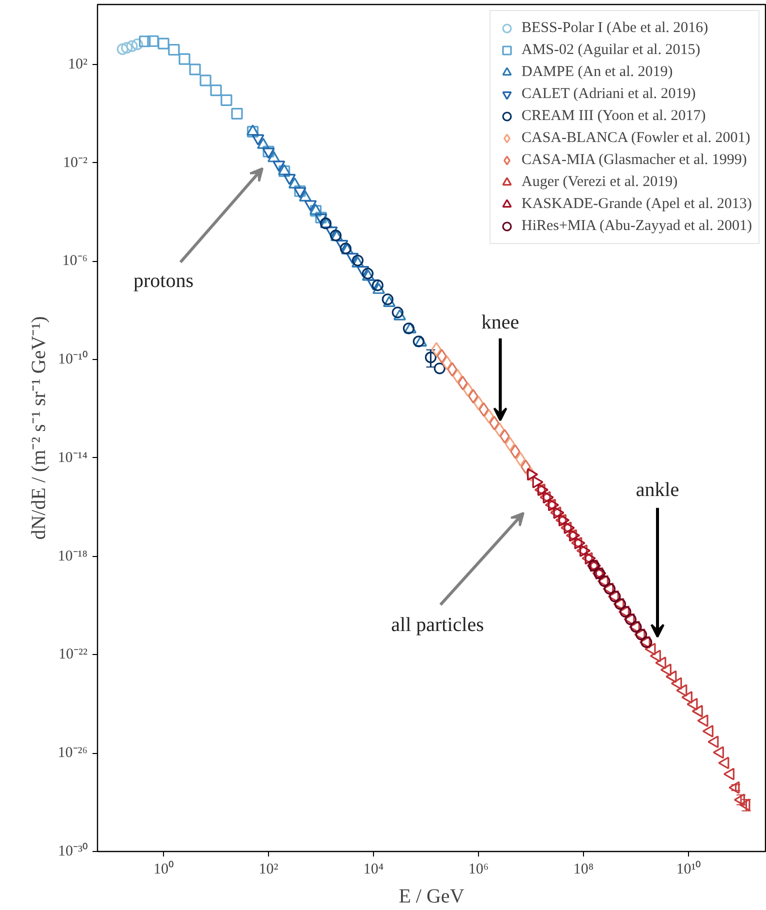 The width and height of the screenshot is (766, 910). I want to click on y-tick-label: 10⁻¹⁰, so click(73, 359).